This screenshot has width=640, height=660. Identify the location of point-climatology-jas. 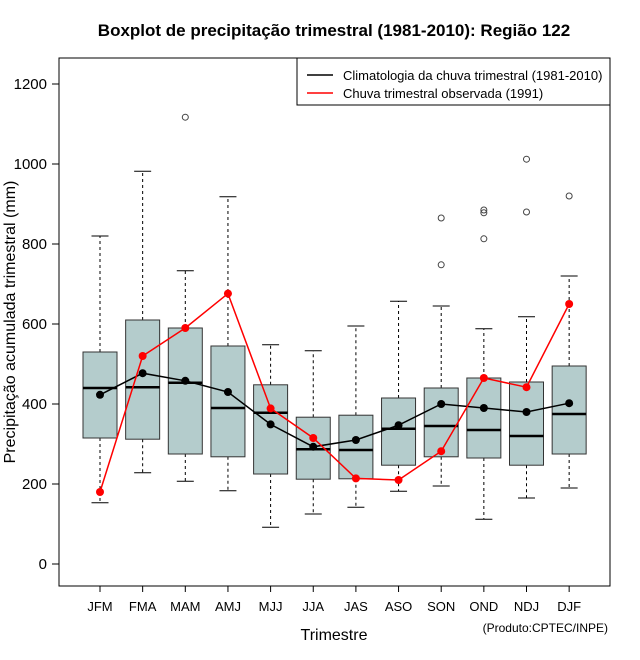
(355, 440).